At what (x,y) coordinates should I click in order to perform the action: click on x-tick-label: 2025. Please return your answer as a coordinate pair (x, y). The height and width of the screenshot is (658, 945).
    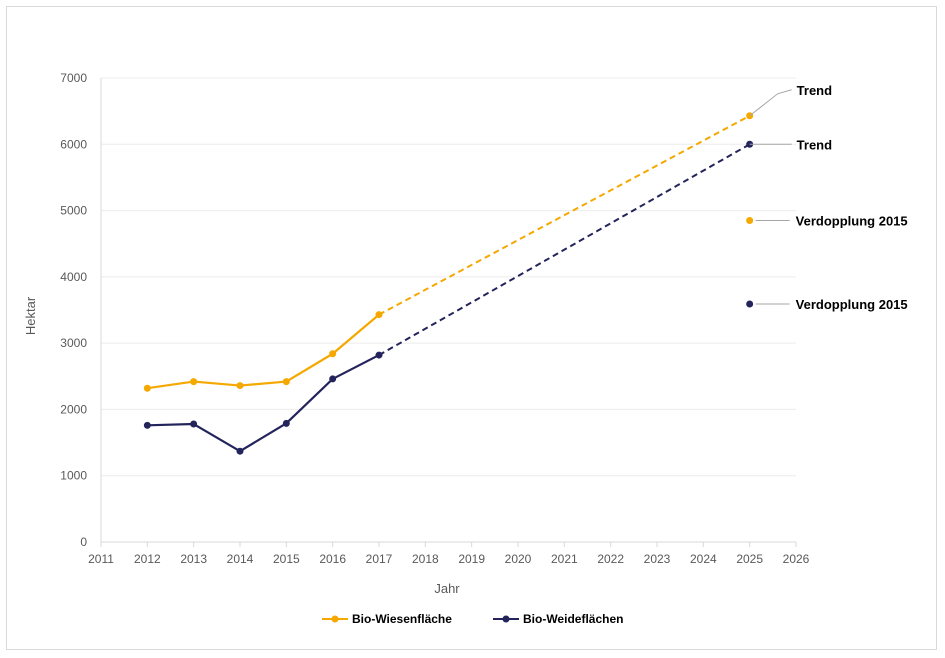
    Looking at the image, I should click on (749, 559).